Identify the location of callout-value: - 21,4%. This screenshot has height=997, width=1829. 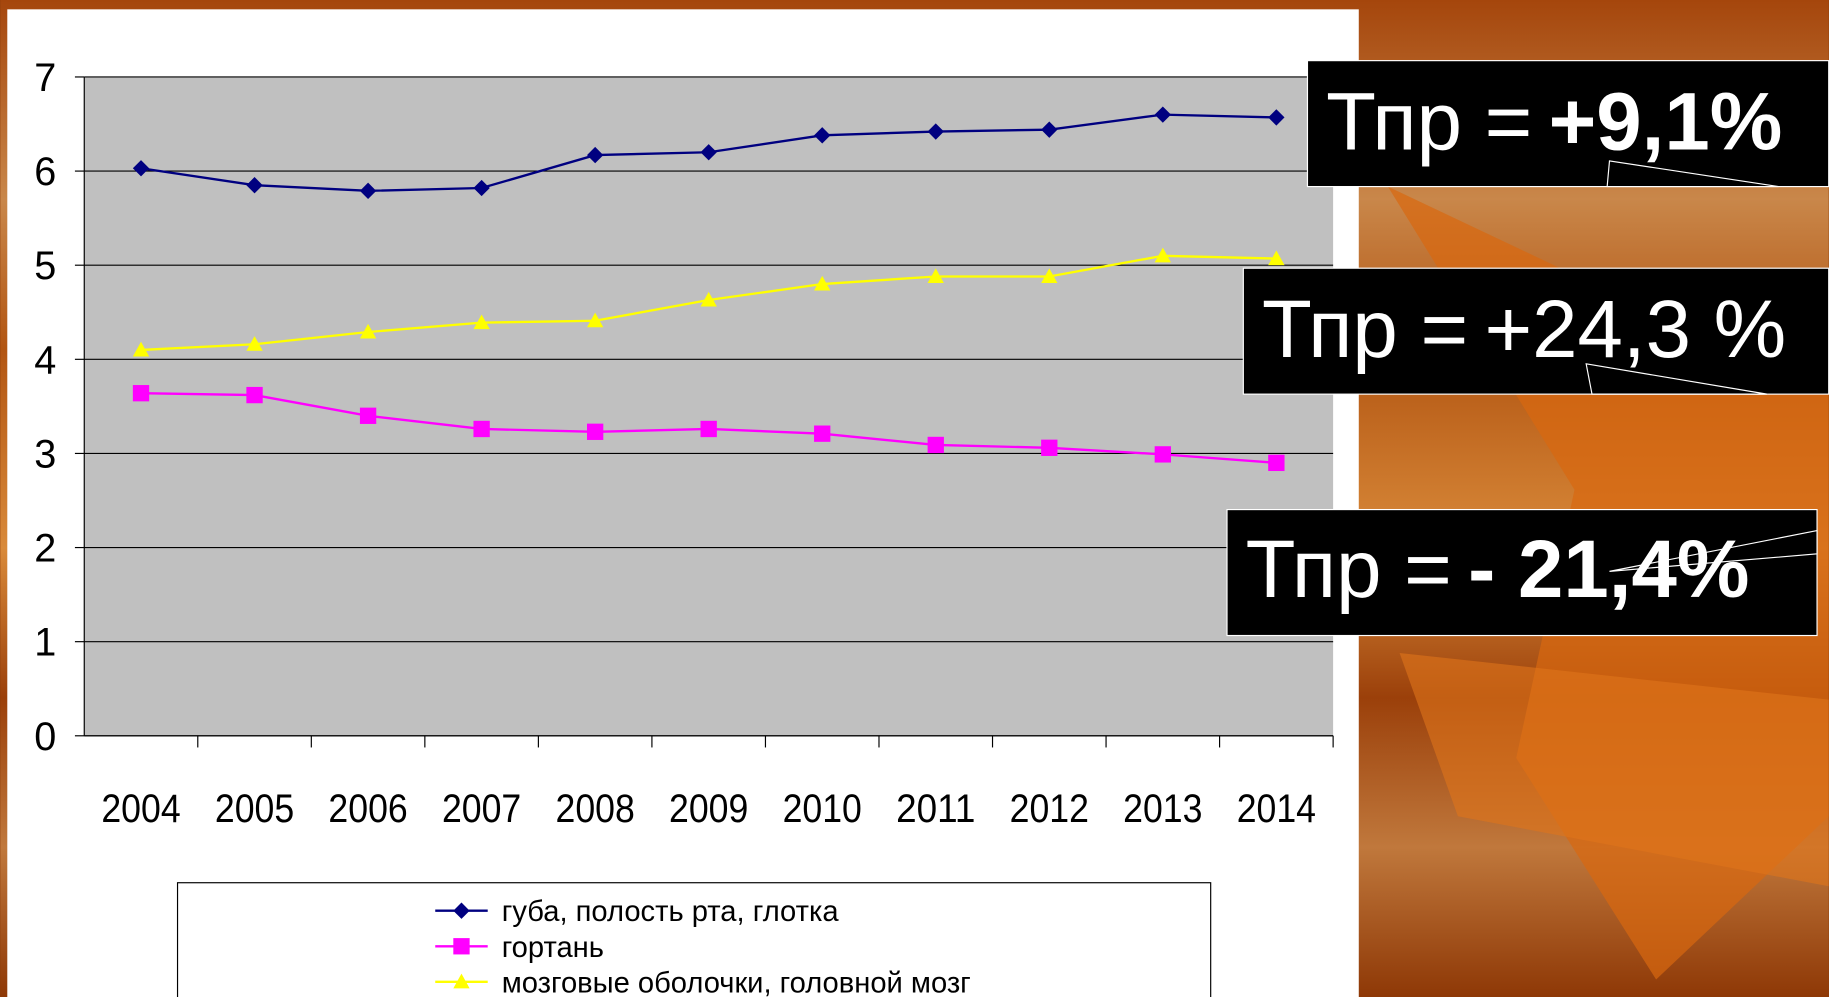
(1608, 569).